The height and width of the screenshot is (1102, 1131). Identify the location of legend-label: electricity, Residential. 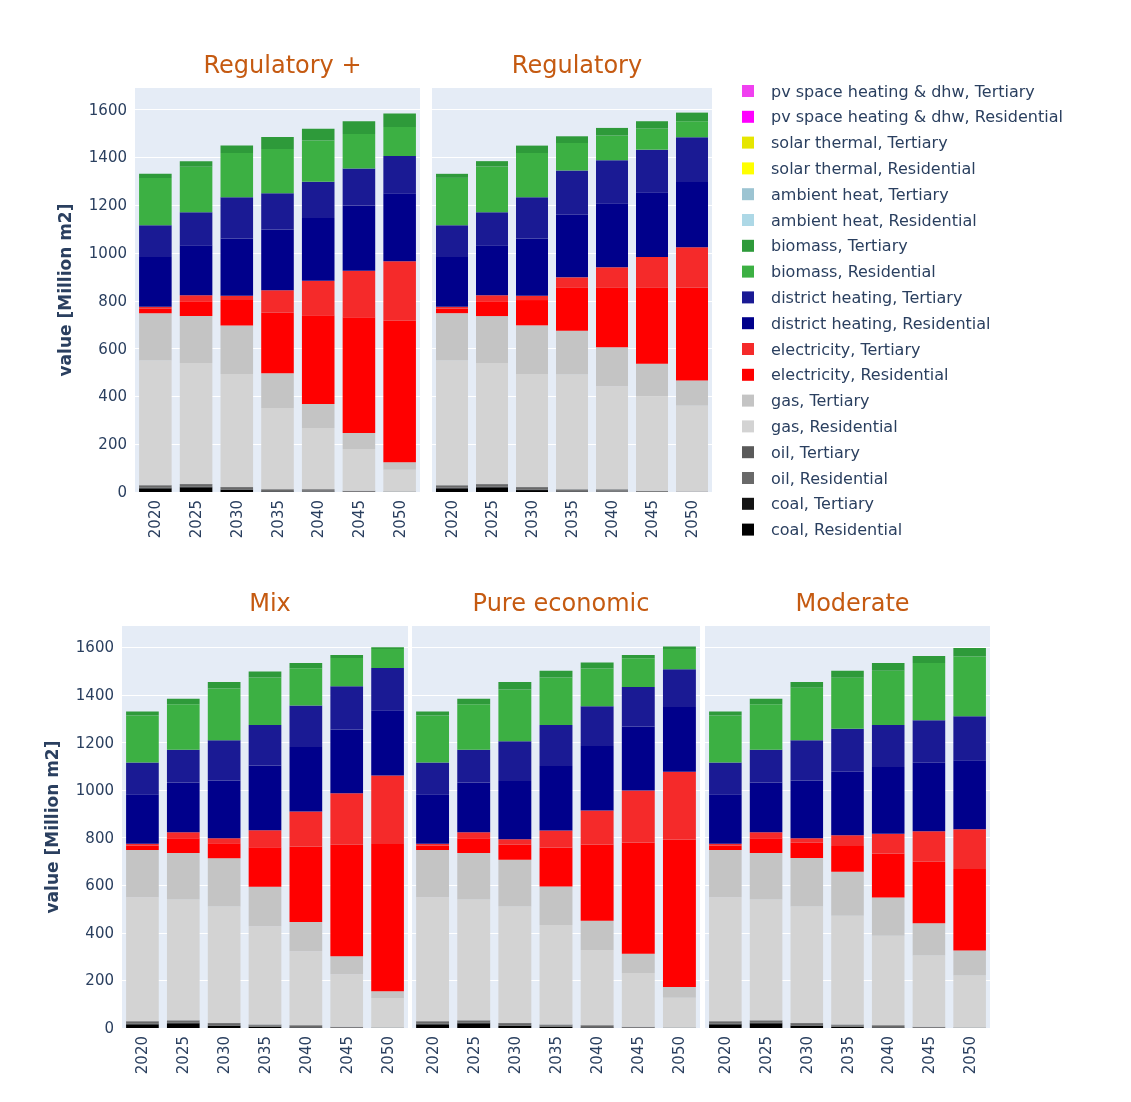
(860, 375).